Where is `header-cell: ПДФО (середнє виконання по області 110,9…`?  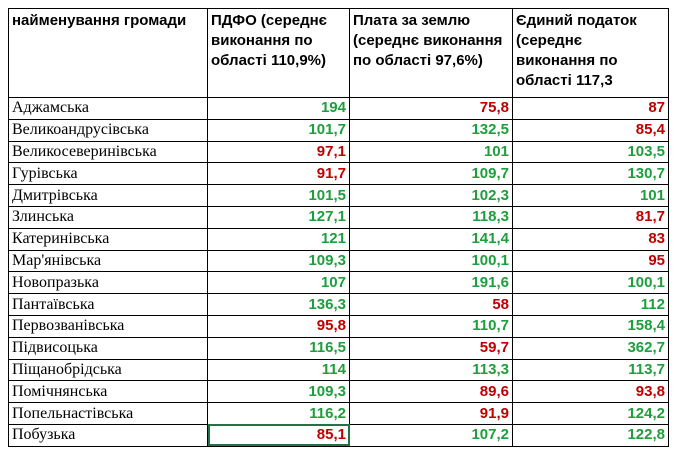
header-cell: ПДФО (середнє виконання по області 110,9… is located at coordinates (278, 53).